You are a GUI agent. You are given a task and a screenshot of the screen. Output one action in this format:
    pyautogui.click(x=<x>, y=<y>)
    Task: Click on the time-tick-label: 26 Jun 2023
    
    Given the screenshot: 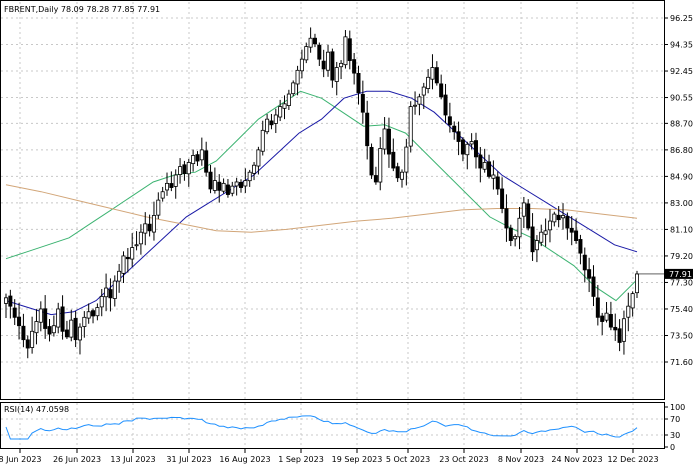 What is the action you would take?
    pyautogui.click(x=77, y=459)
    